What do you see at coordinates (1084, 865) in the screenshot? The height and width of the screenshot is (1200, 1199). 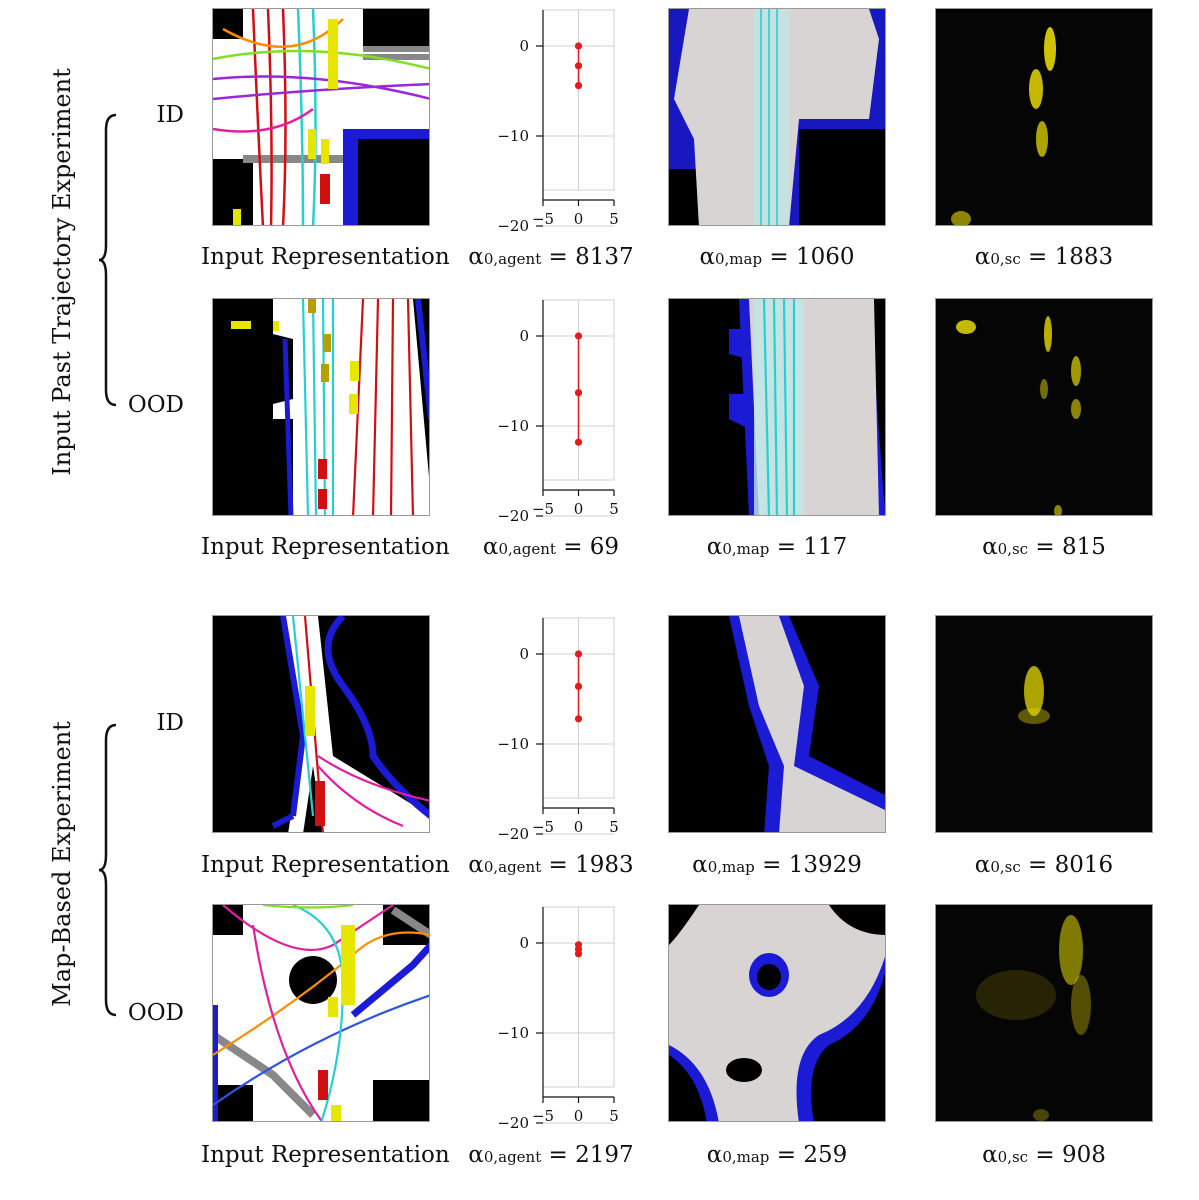 I see `alpha-sc-value: 8016` at bounding box center [1084, 865].